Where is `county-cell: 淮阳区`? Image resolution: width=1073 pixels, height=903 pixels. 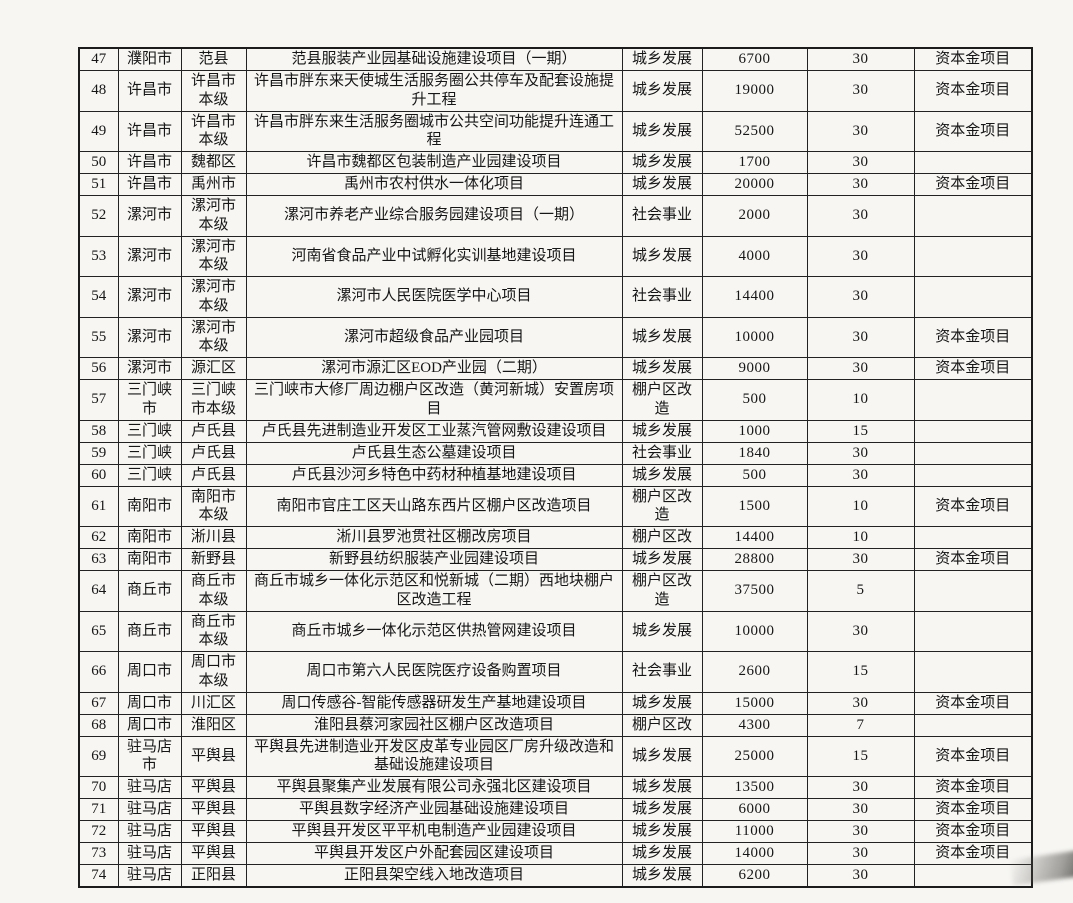 county-cell: 淮阳区 is located at coordinates (213, 725).